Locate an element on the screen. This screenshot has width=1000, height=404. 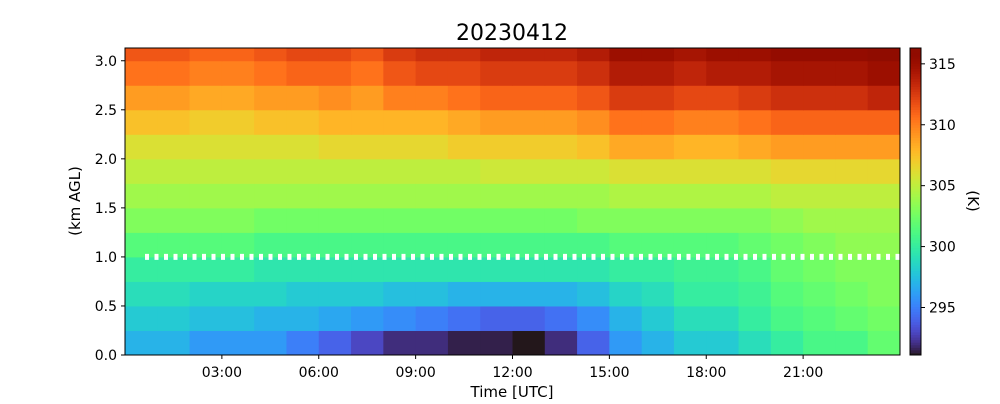
y-tick-label: 3.0 is located at coordinates (106, 62).